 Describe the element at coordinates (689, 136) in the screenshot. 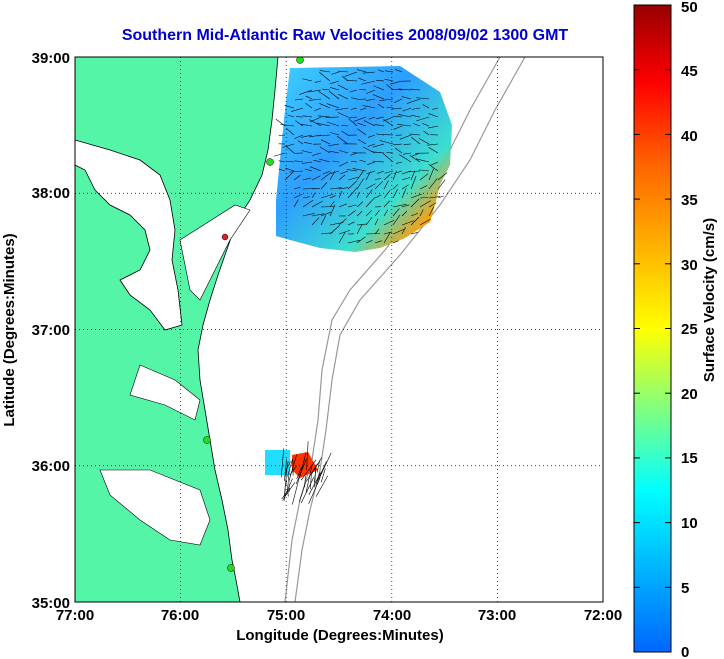

I see `colorbar-tick-label: 40` at that location.